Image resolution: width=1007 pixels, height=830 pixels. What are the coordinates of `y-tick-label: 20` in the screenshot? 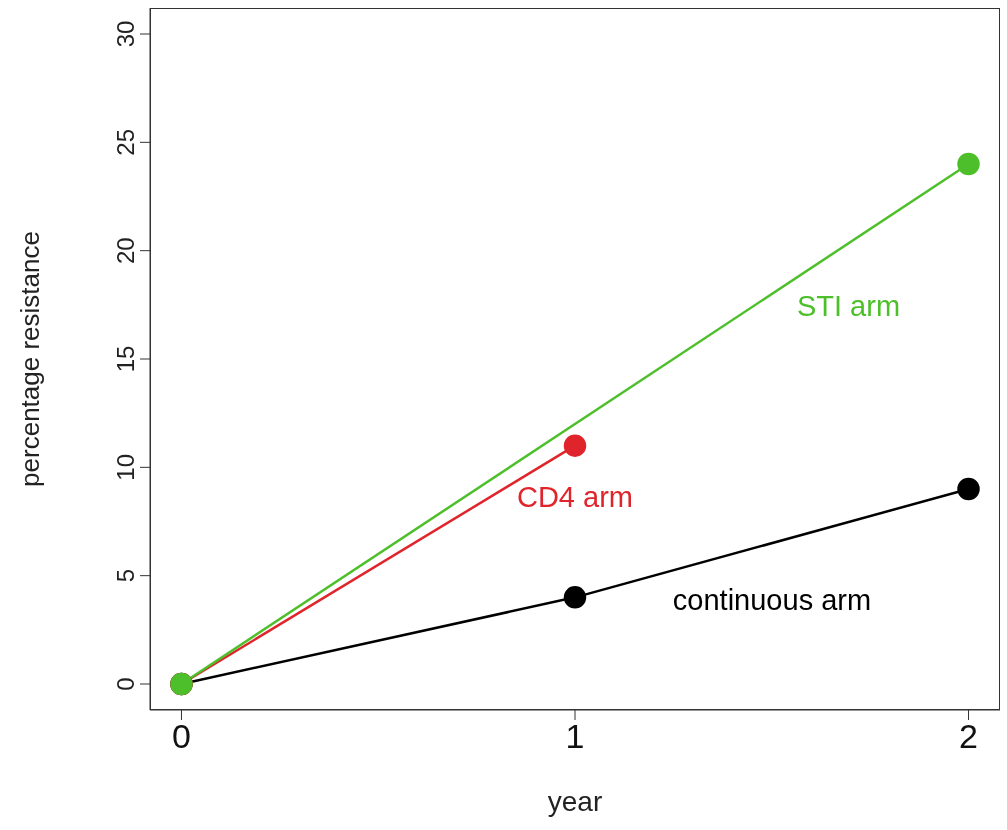 It's located at (125, 251).